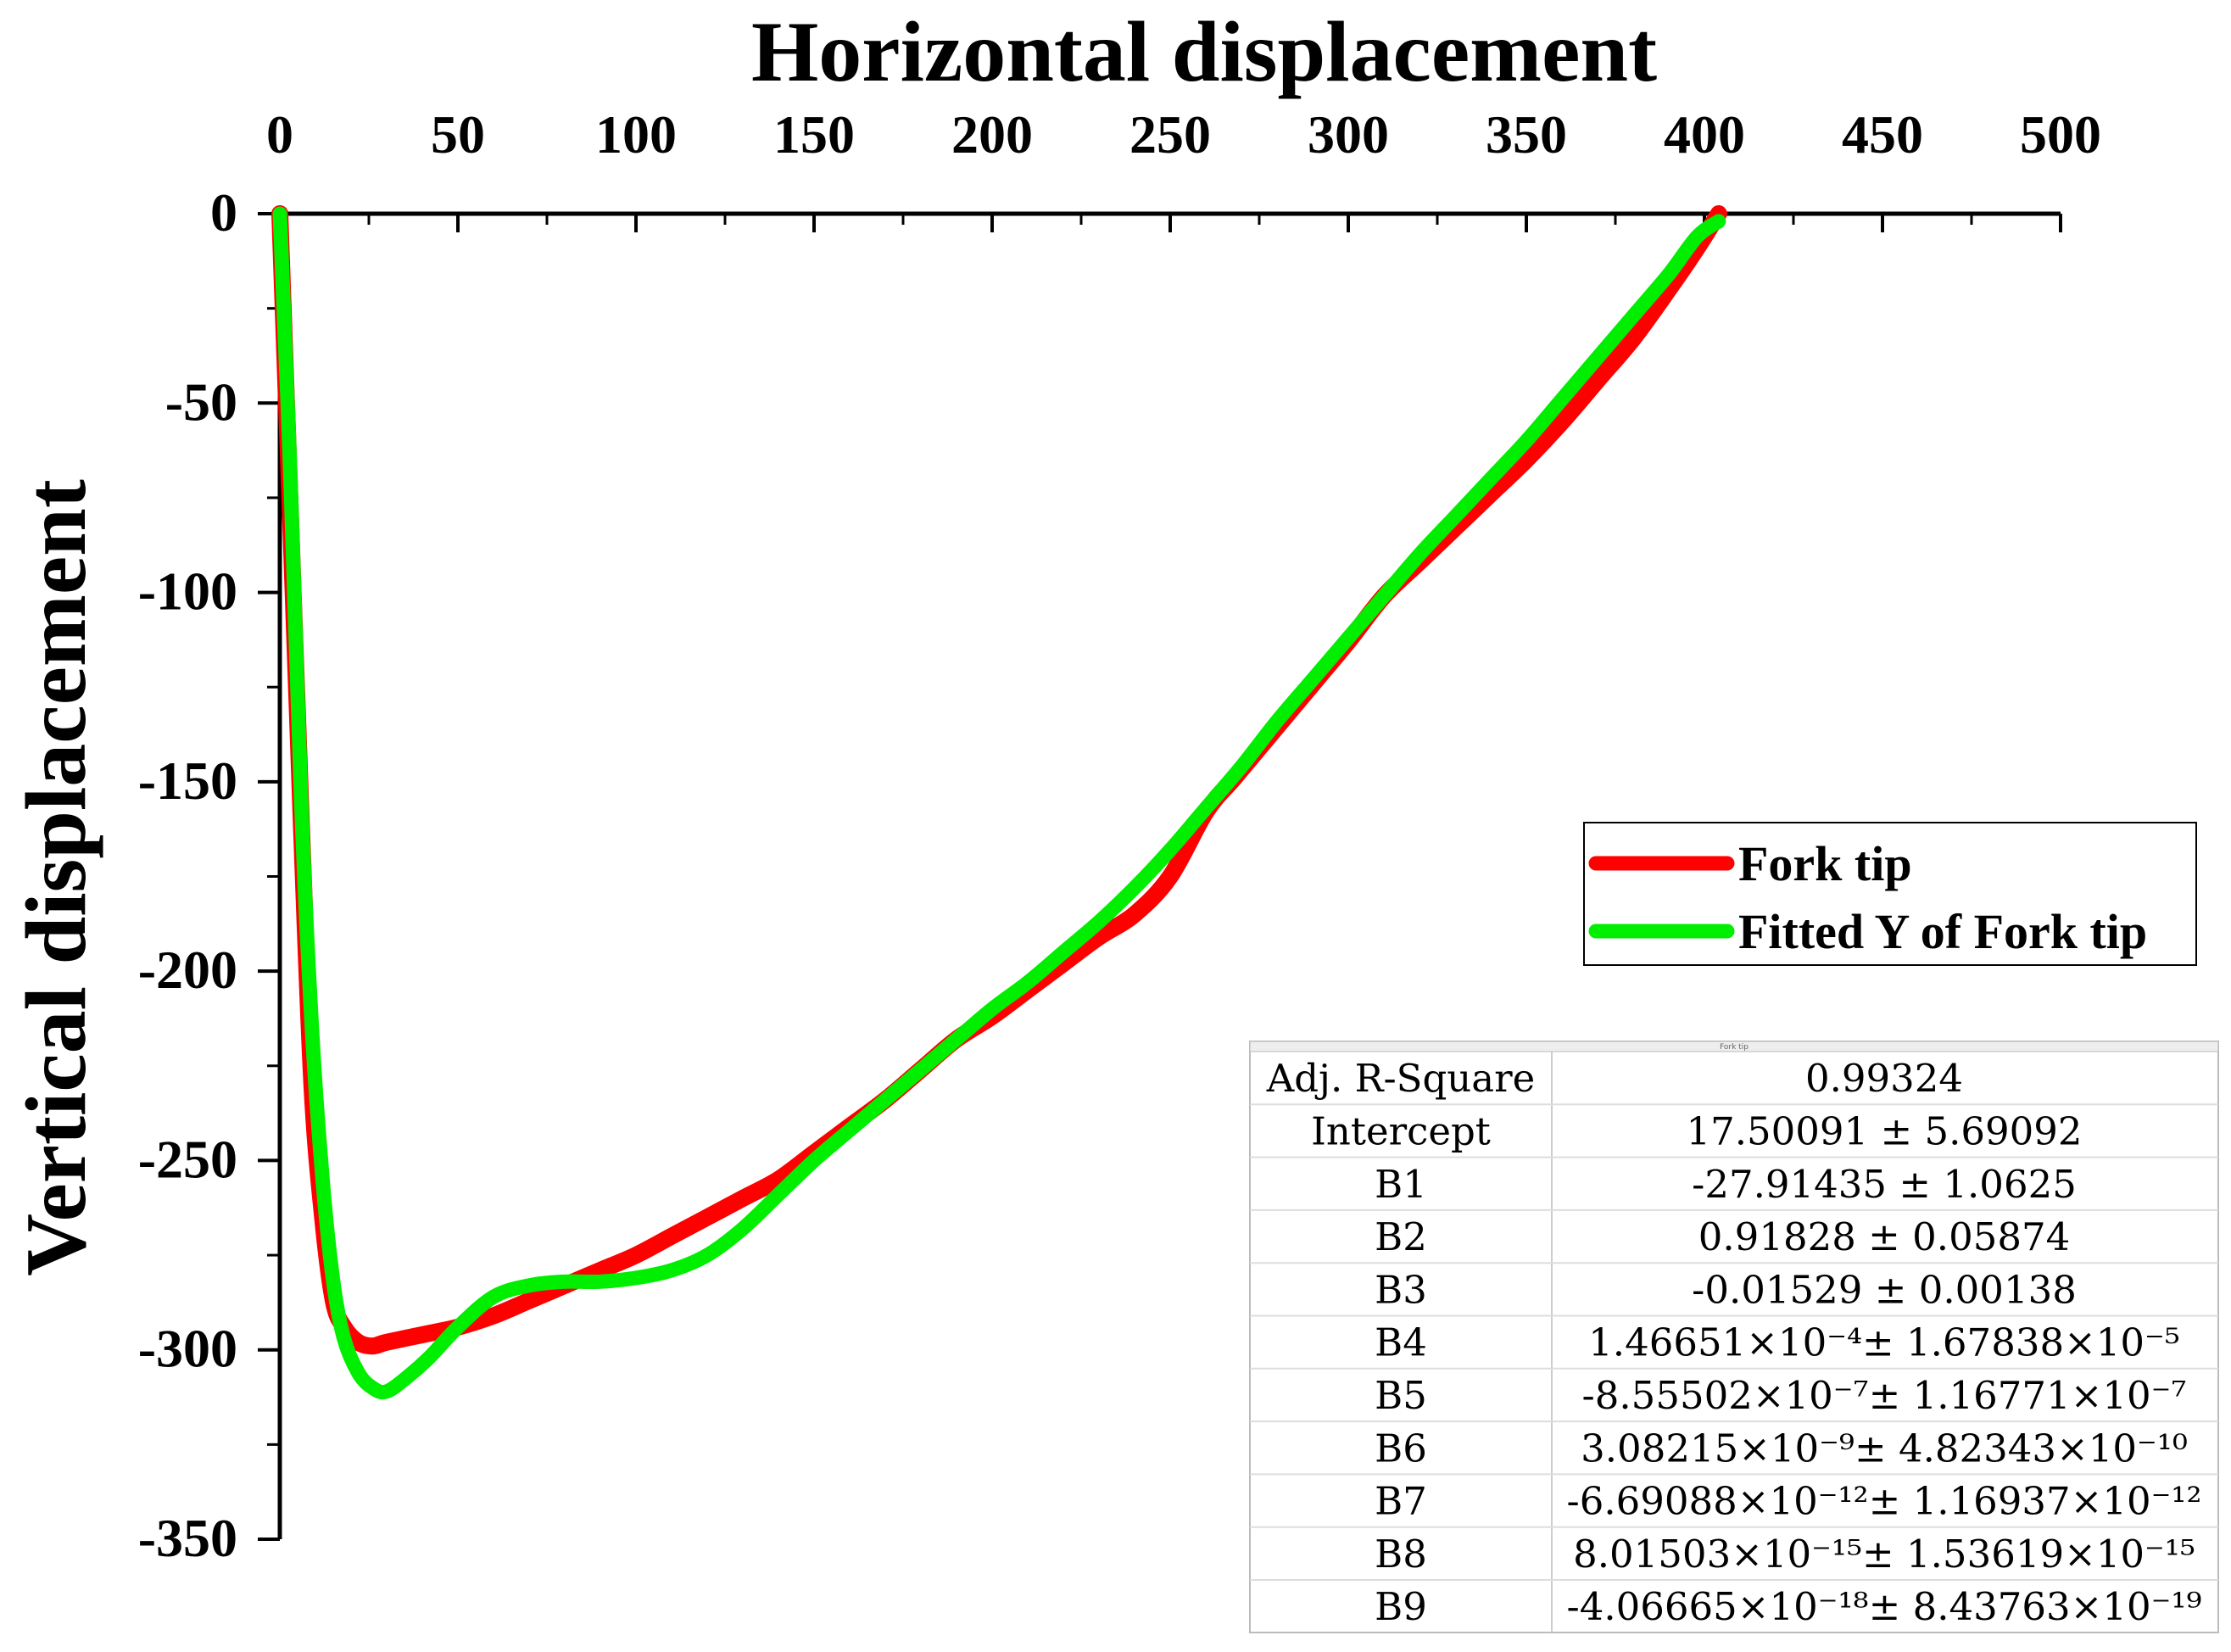  I want to click on fit-table-value: 1.46651×10⁻⁴± 1.67838×10⁻⁵, so click(1884, 1342).